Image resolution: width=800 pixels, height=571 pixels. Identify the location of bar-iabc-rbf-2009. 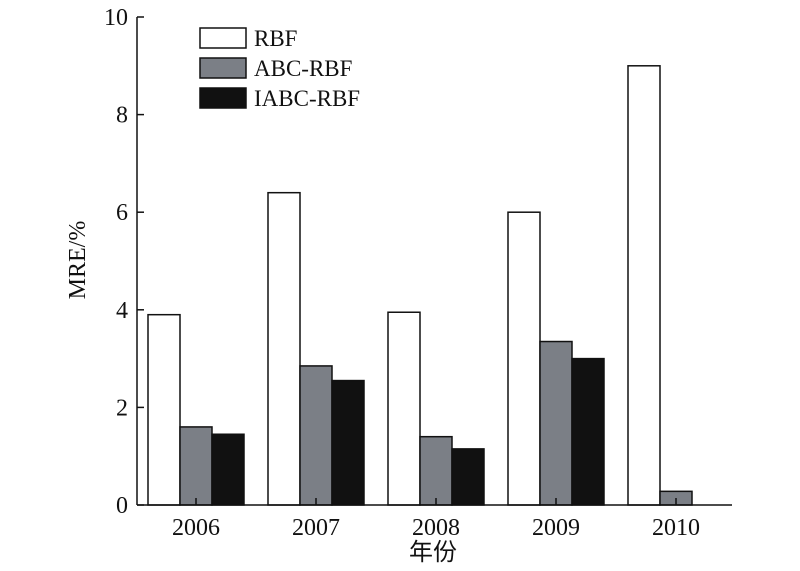
(588, 431).